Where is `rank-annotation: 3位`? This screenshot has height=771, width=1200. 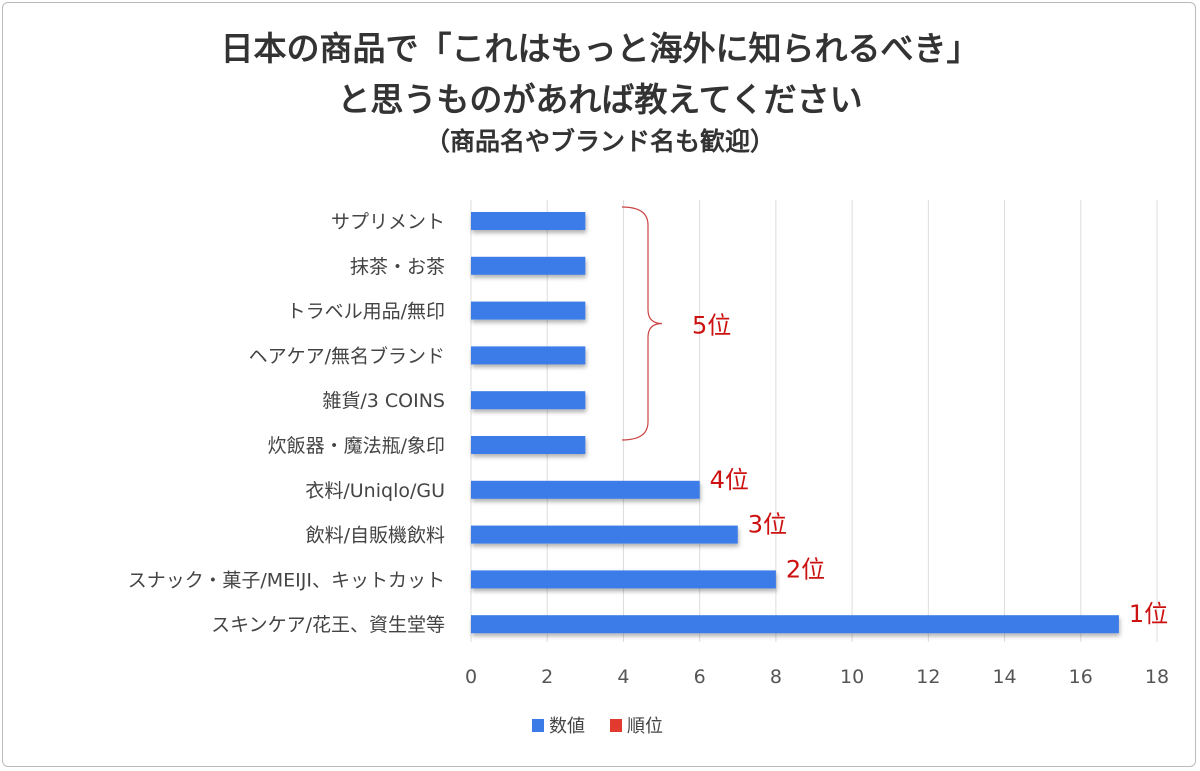
rank-annotation: 3位 is located at coordinates (767, 525).